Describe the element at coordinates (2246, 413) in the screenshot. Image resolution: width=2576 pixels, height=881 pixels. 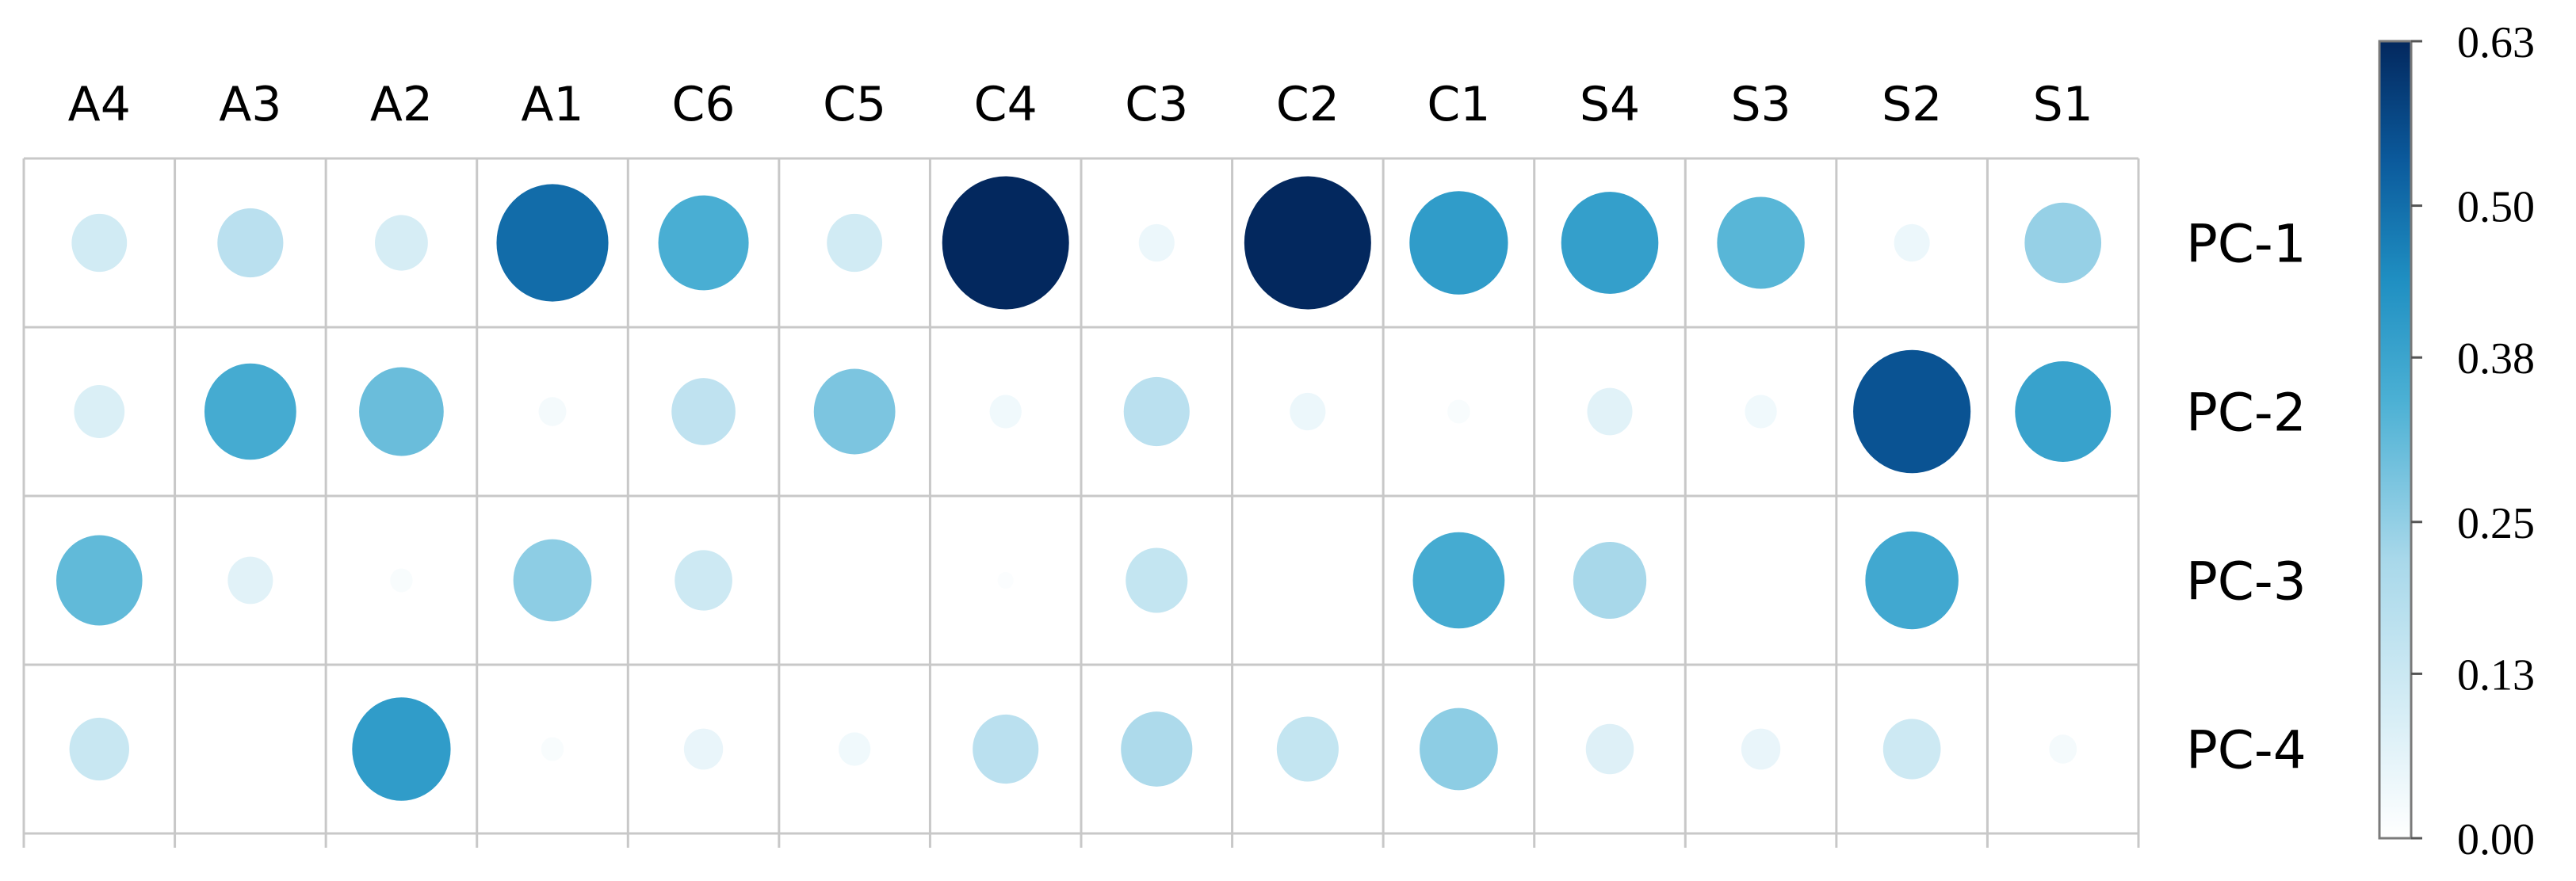
I see `row-label: PC-2` at that location.